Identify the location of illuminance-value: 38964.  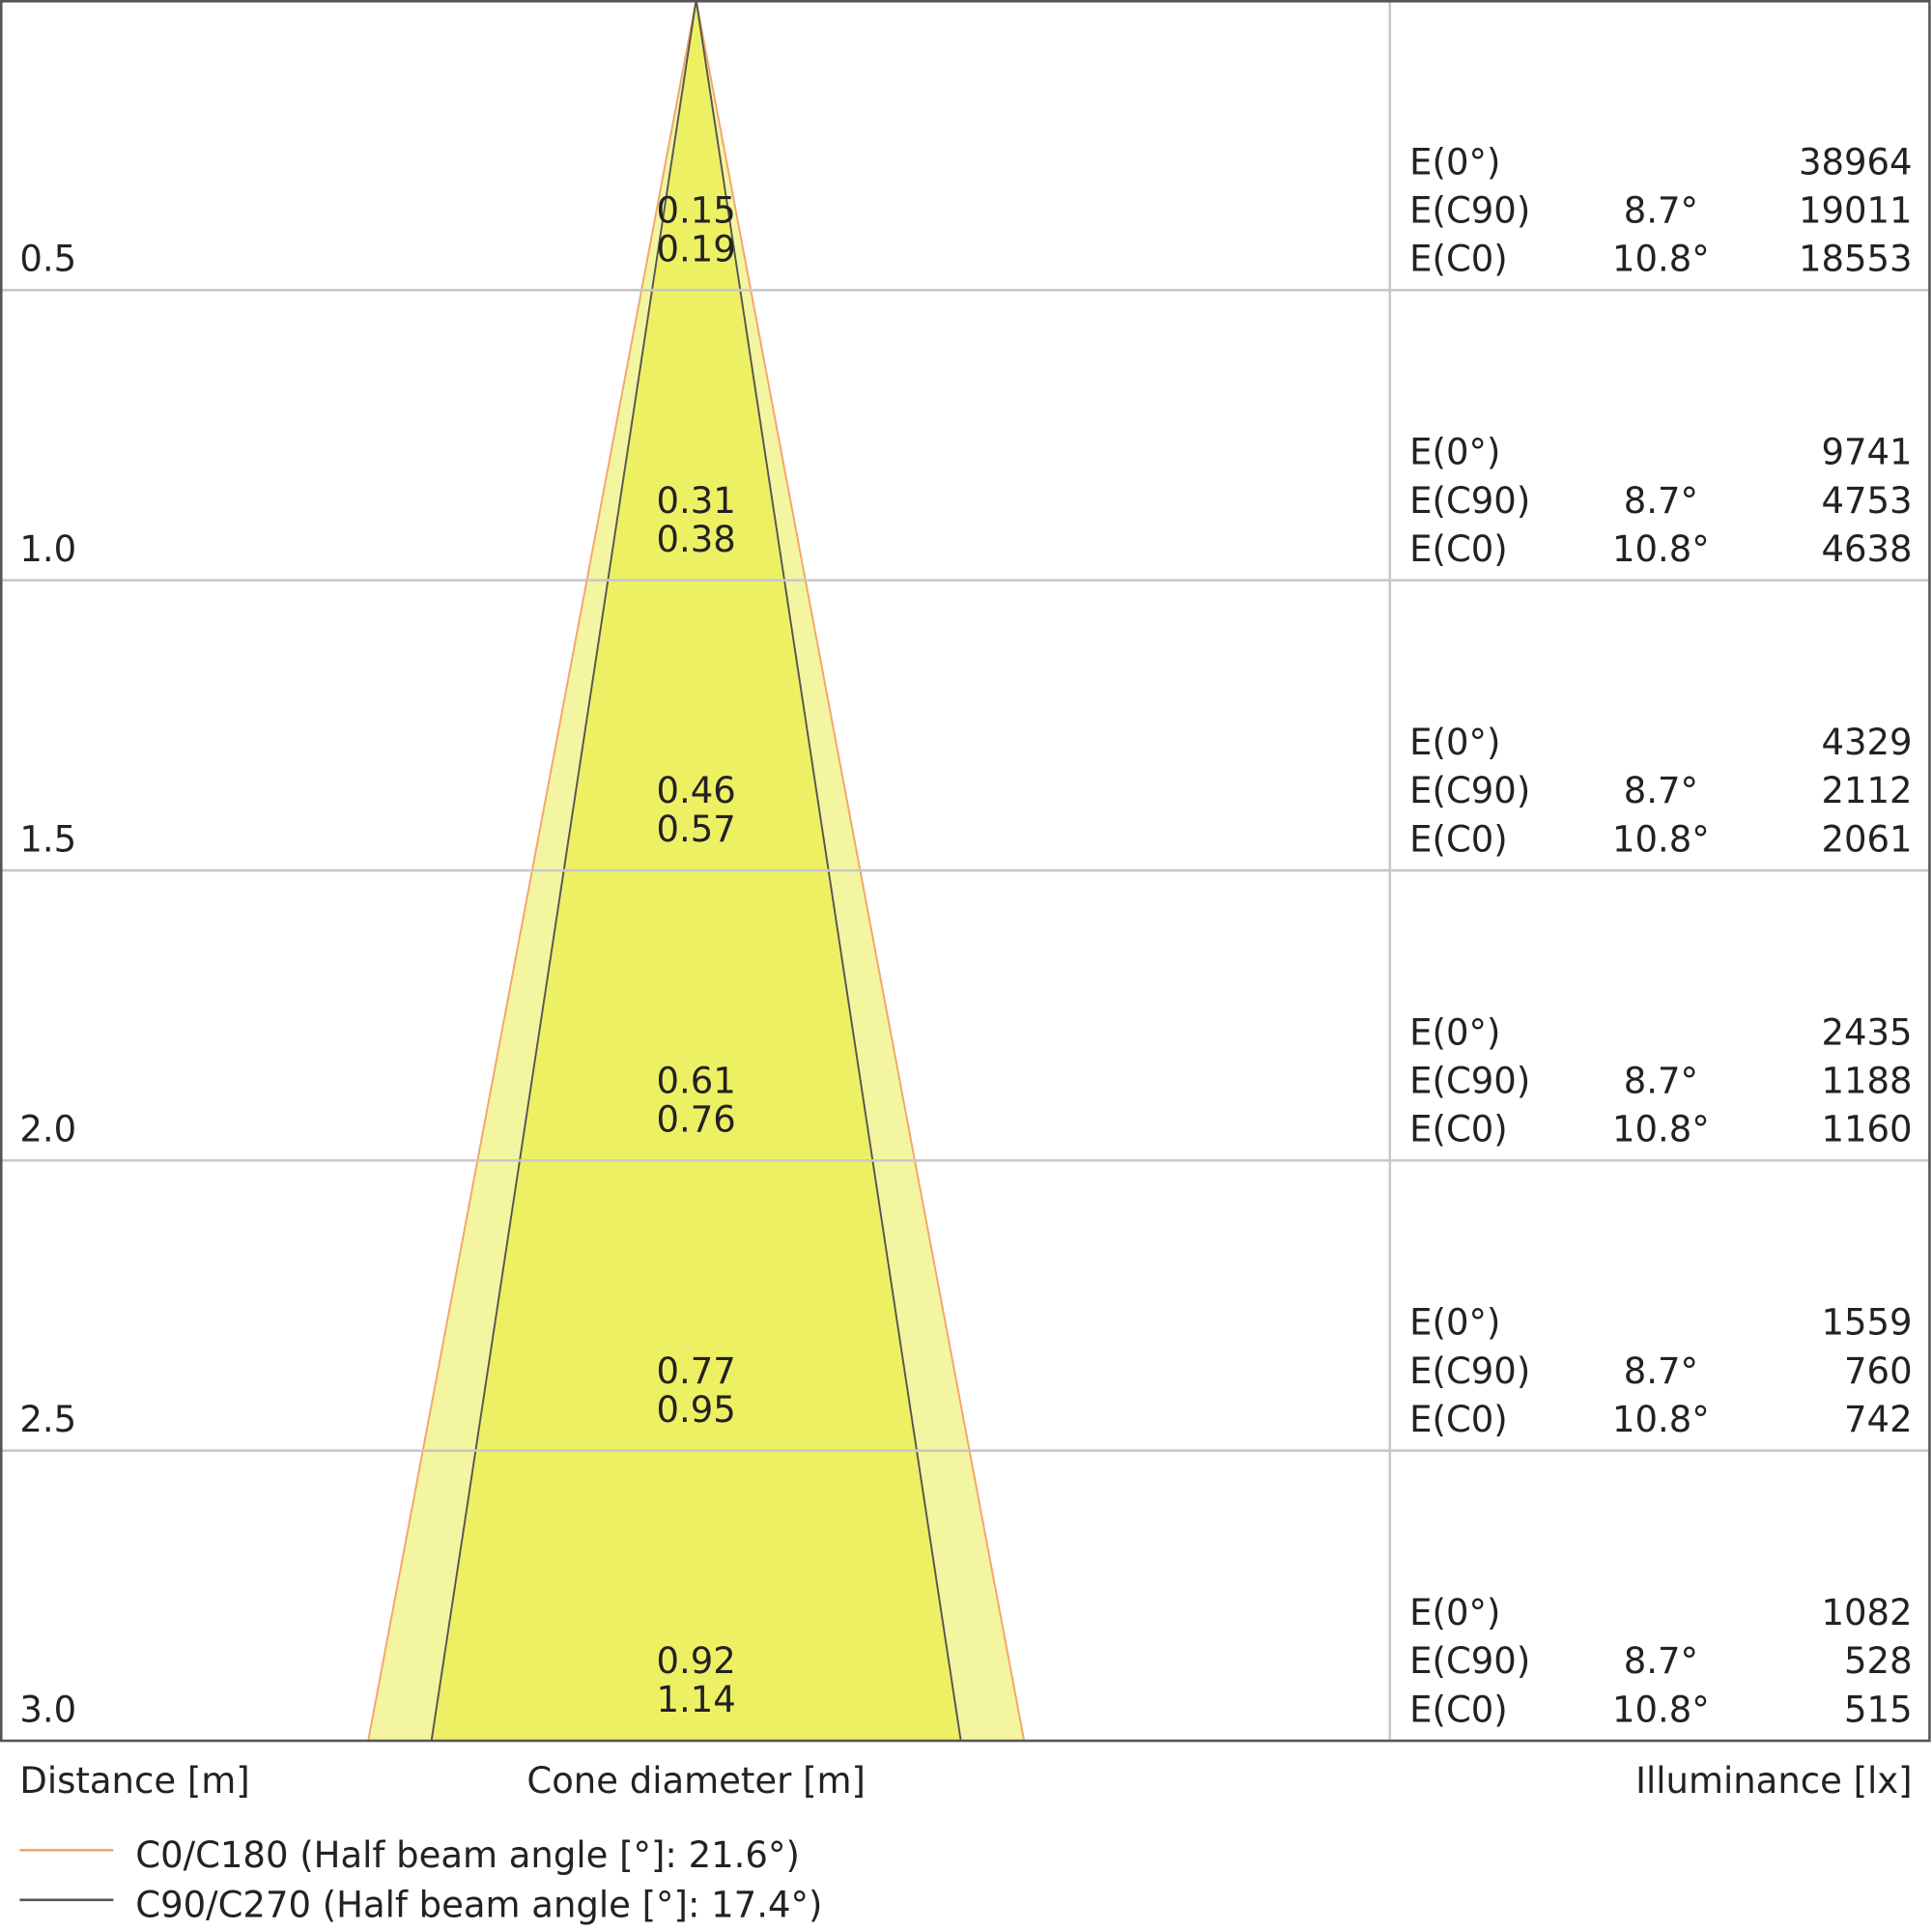
(1856, 162).